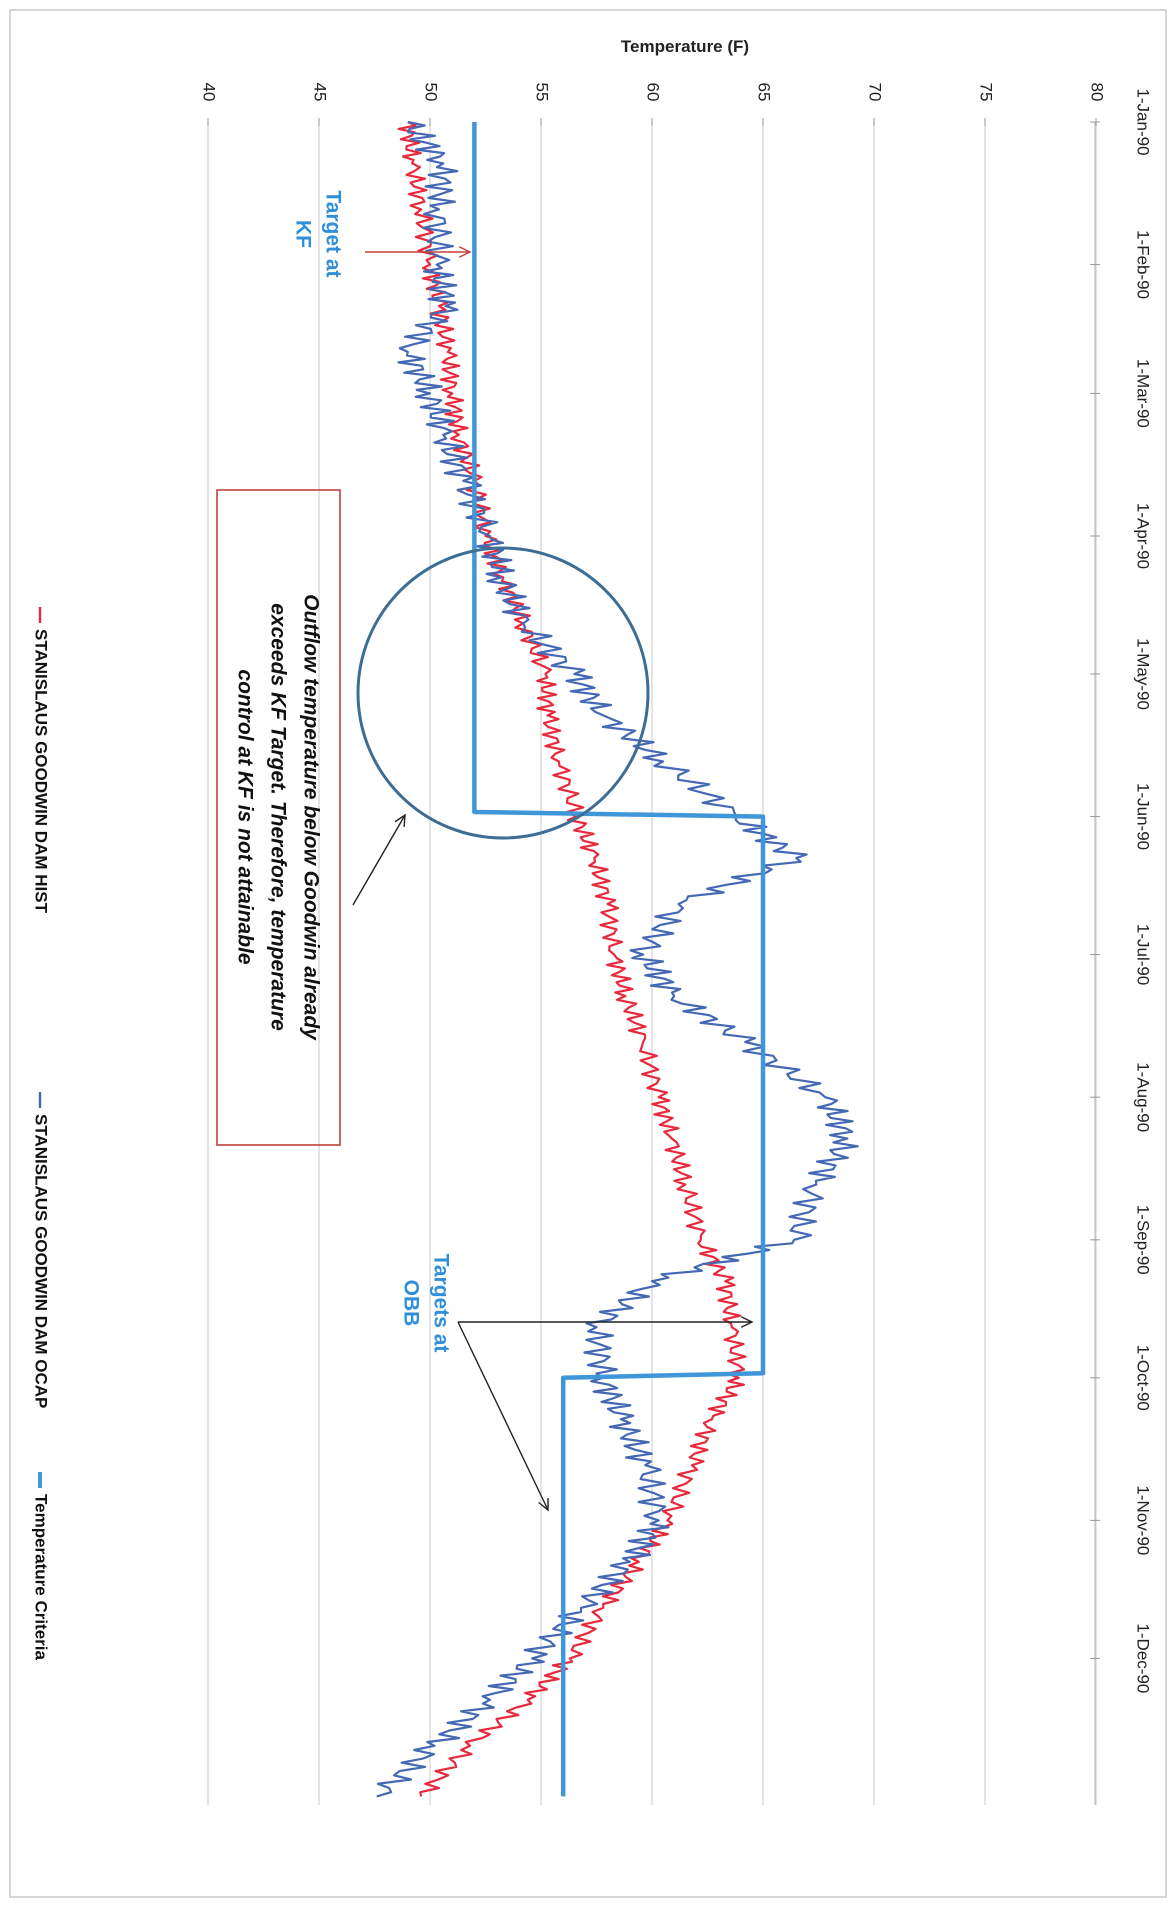 The height and width of the screenshot is (1907, 1176). What do you see at coordinates (1097, 92) in the screenshot?
I see `y-tick-label: 80` at bounding box center [1097, 92].